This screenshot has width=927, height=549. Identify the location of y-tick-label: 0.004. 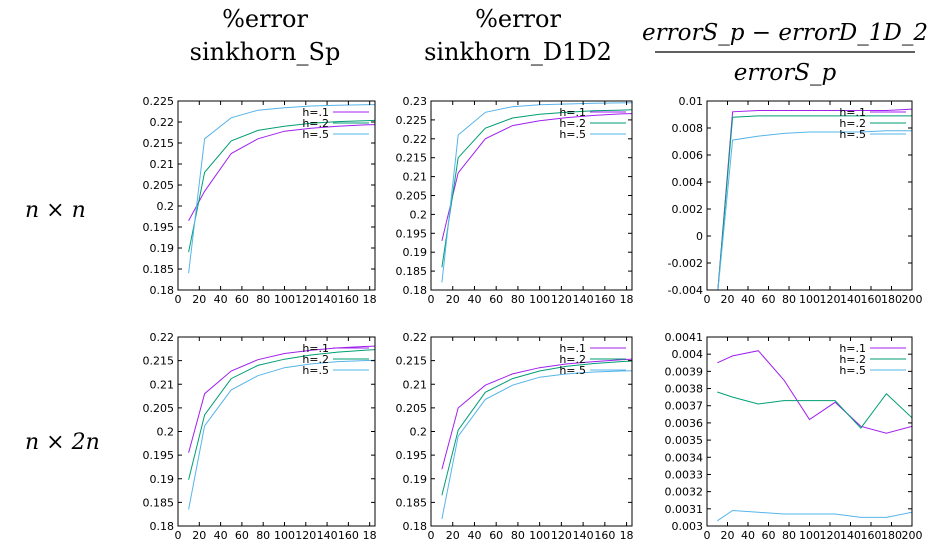
(688, 182).